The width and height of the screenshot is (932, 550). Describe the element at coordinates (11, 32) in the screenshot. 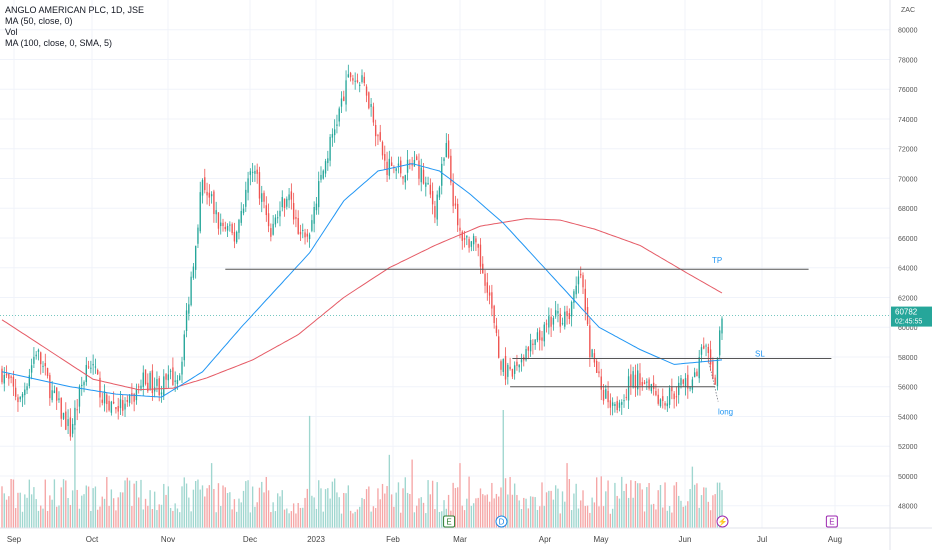

I see `legend-vol: Vol` at that location.